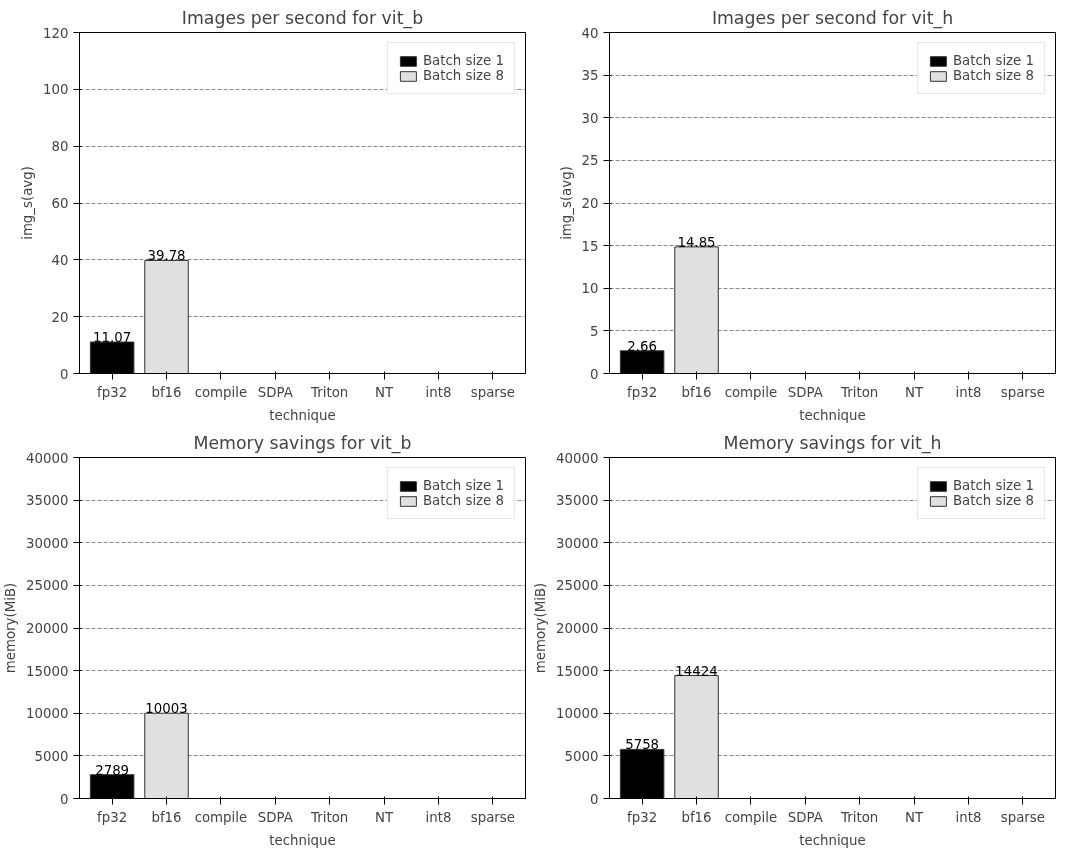 The height and width of the screenshot is (864, 1080). I want to click on y-tick-label: 25, so click(590, 161).